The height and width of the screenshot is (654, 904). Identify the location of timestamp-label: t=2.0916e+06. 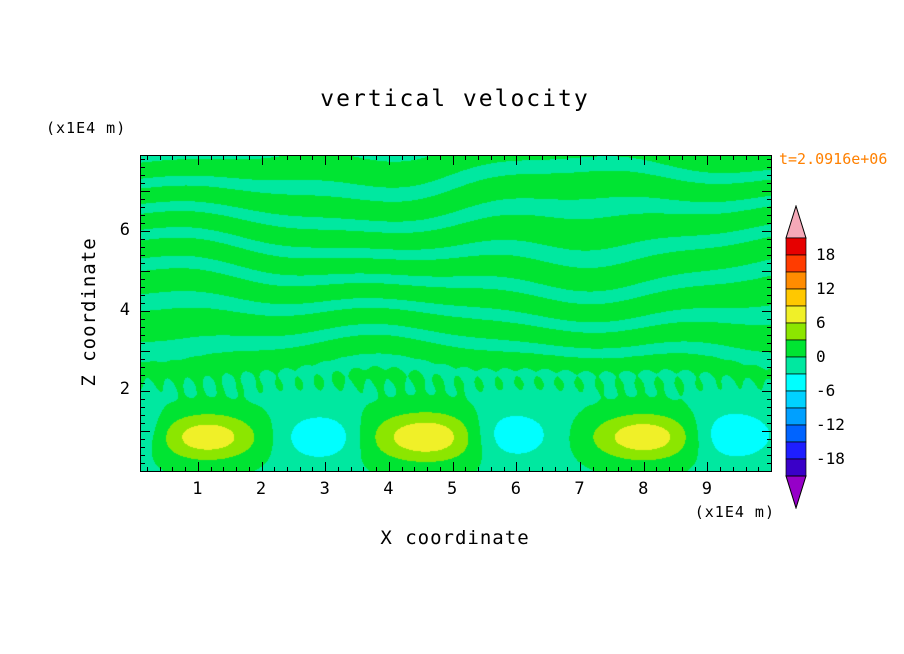
(833, 159).